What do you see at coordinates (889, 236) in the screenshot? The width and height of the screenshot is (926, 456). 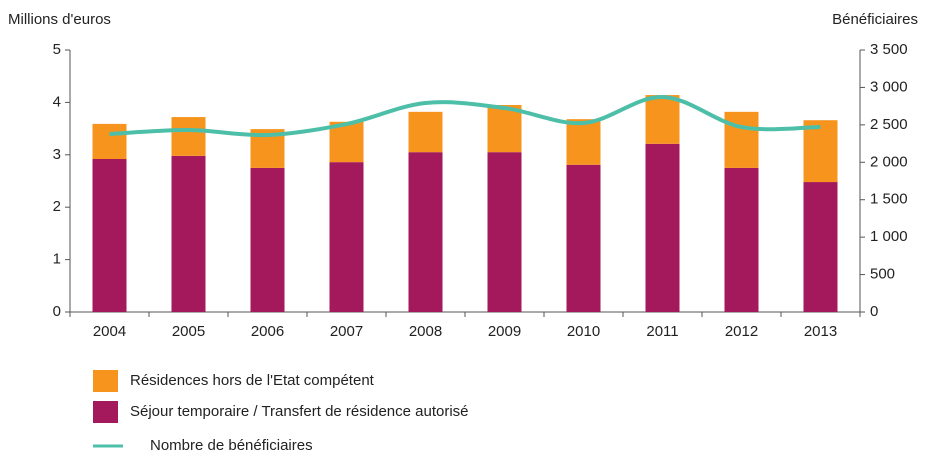 I see `y2-tick-label: 1 000` at bounding box center [889, 236].